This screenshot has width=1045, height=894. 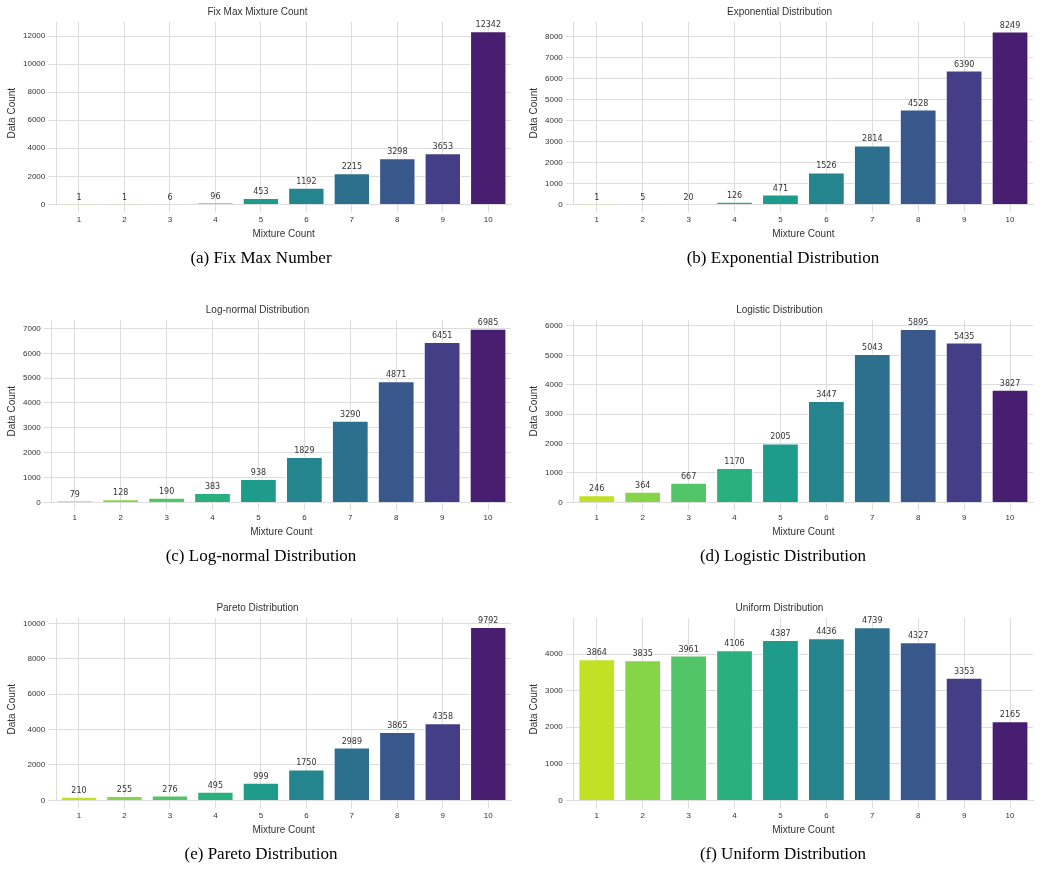 What do you see at coordinates (214, 197) in the screenshot?
I see `data-label: 96` at bounding box center [214, 197].